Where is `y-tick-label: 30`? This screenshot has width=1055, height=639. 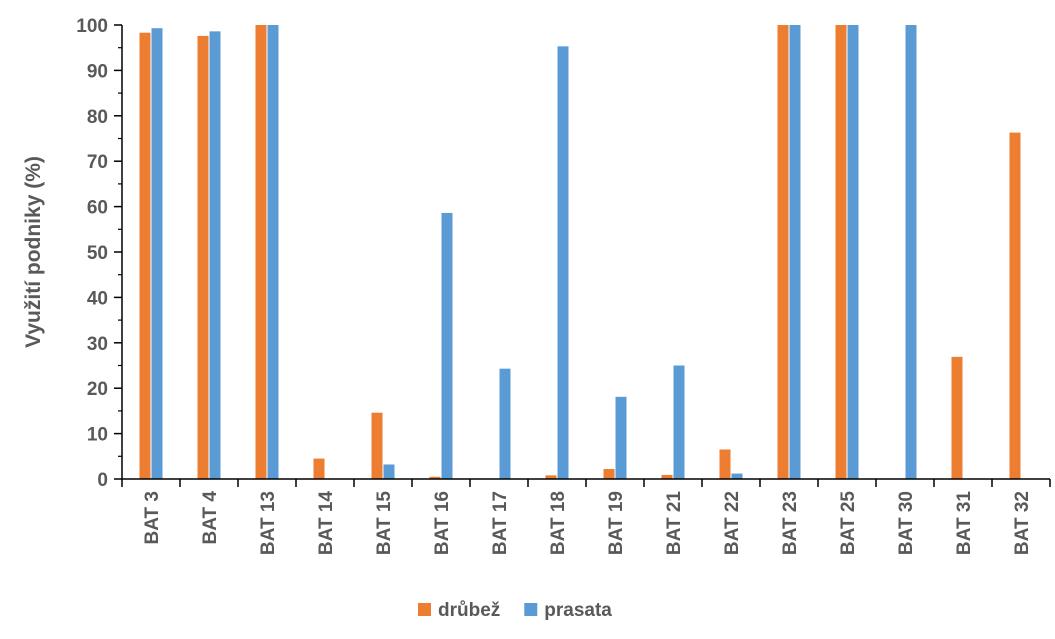
y-tick-label: 30 is located at coordinates (97, 344).